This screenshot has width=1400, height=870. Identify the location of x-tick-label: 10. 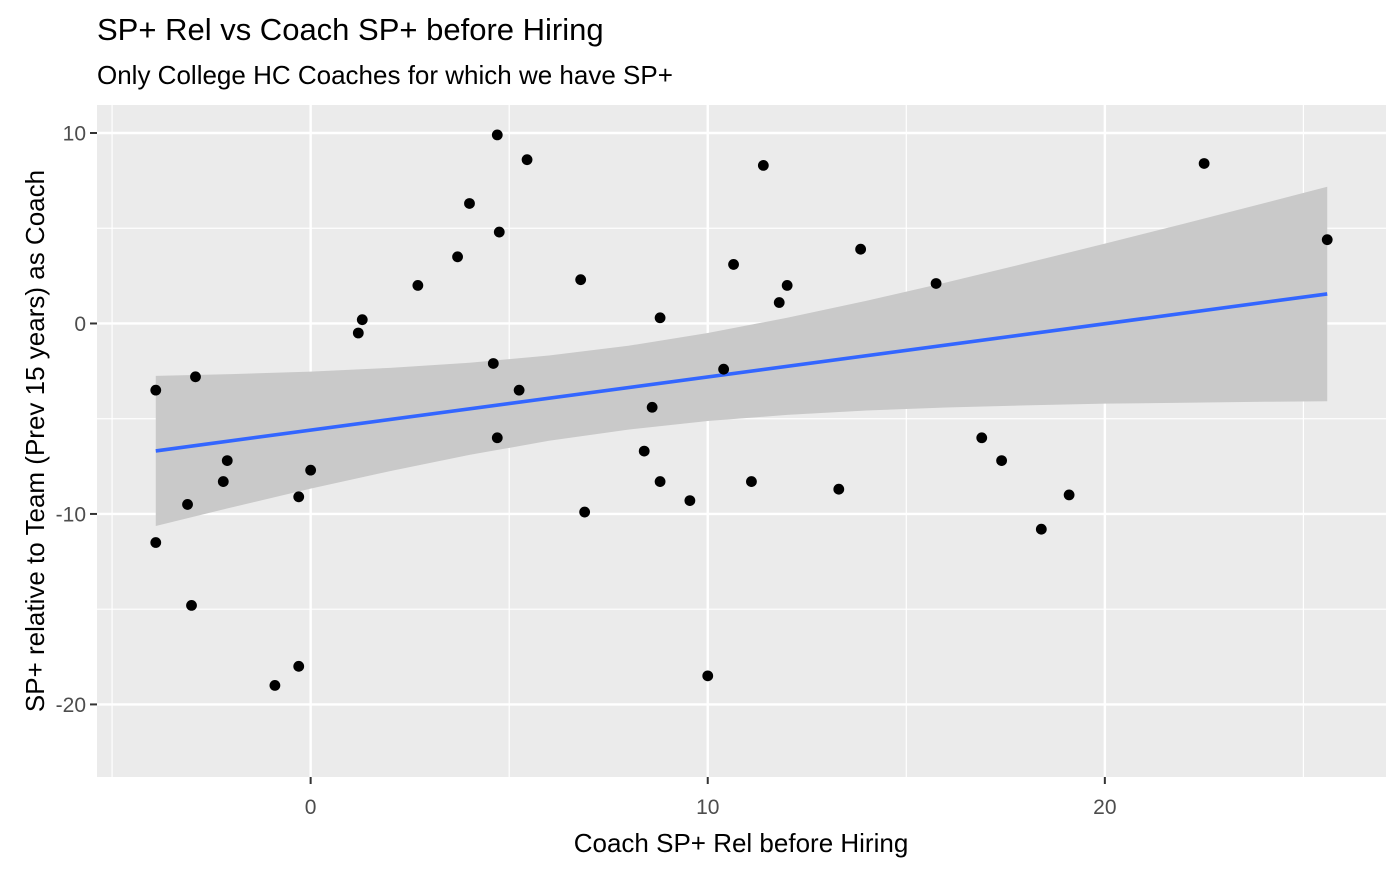
(707, 807).